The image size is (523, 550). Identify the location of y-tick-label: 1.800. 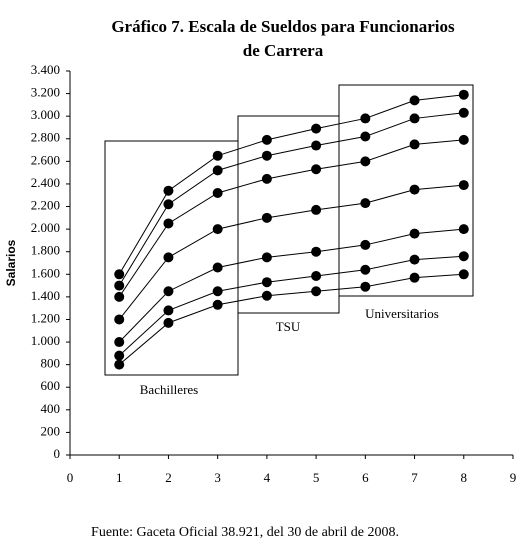
(45, 250).